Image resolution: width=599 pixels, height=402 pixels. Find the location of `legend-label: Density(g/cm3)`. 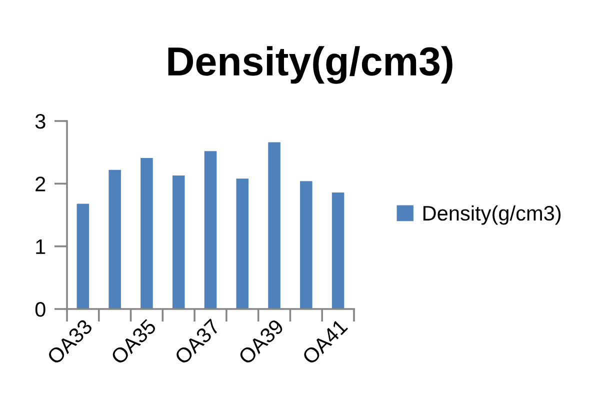

legend-label: Density(g/cm3) is located at coordinates (492, 215).